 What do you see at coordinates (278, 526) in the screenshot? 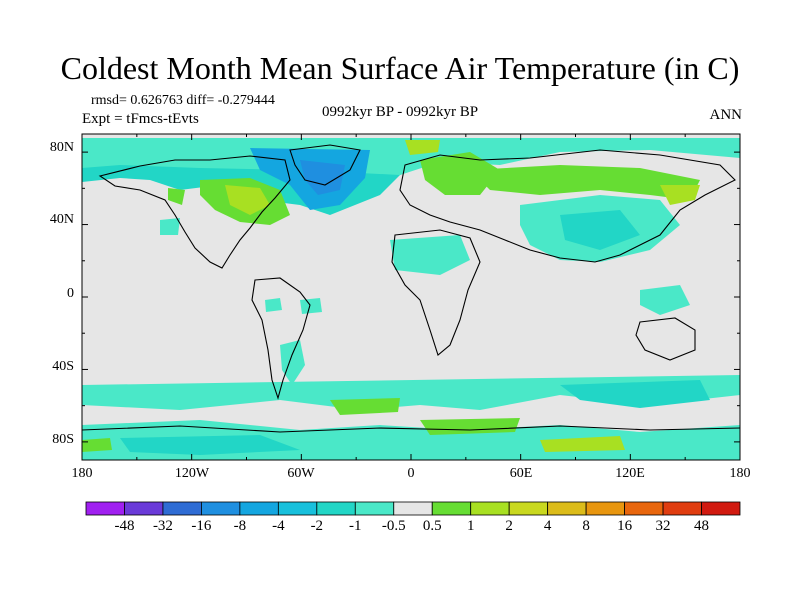
I see `colorbar-label: -4` at bounding box center [278, 526].